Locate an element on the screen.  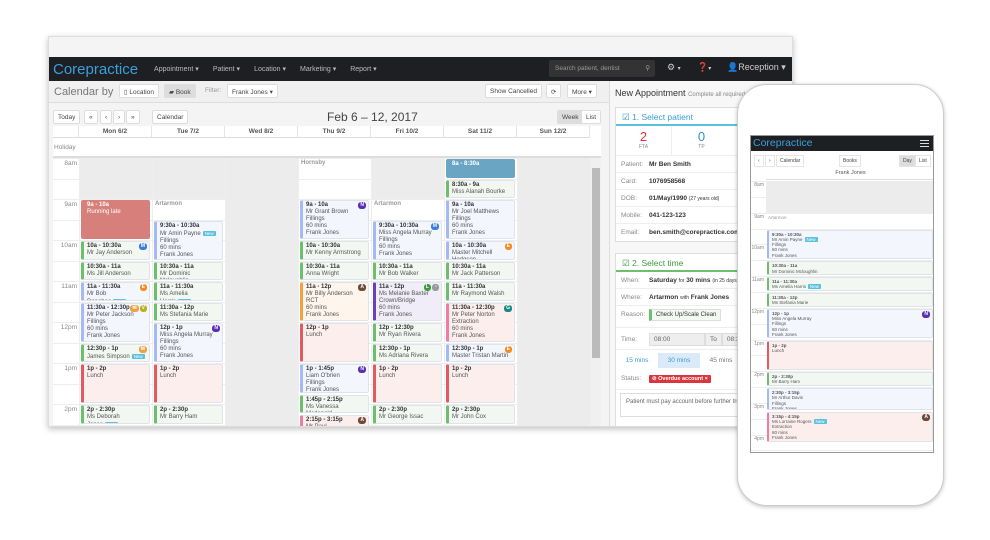
nav-marketing: Marketing ▾ is located at coordinates (318, 69).